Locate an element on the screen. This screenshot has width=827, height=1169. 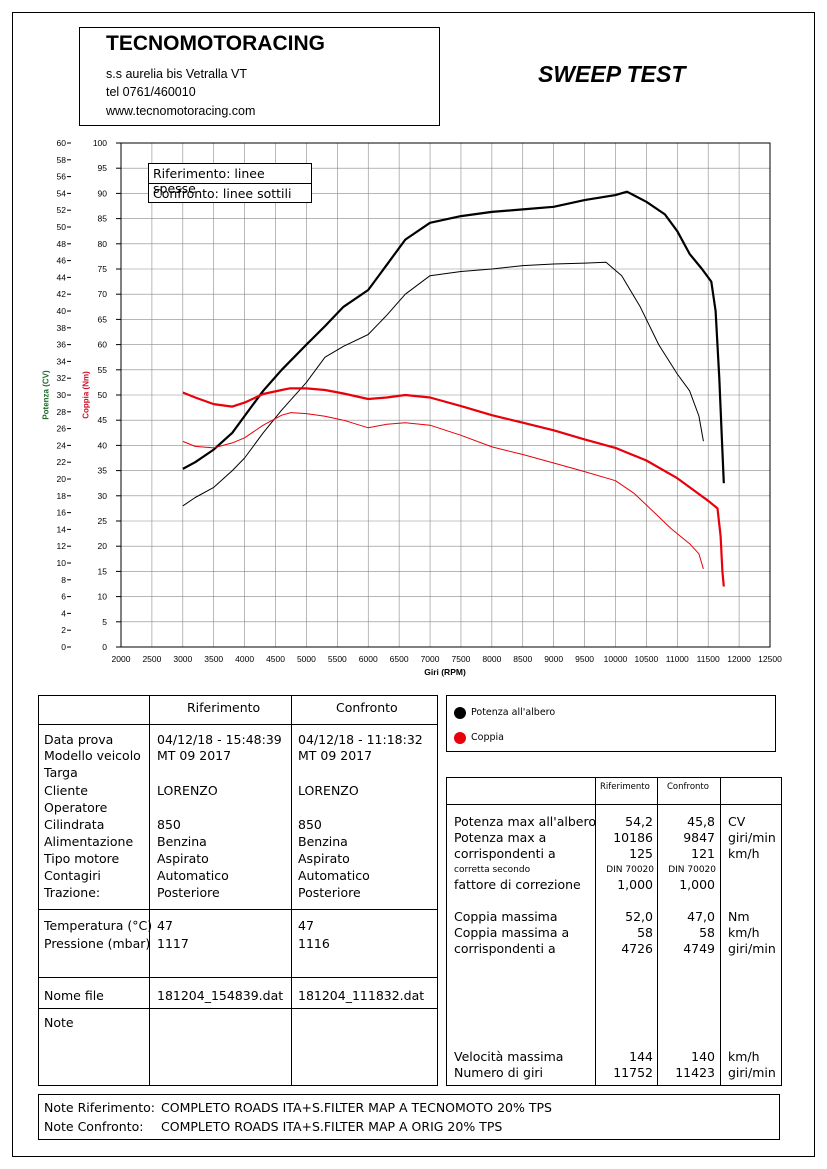
left-row-conf: LORENZO is located at coordinates (328, 790).